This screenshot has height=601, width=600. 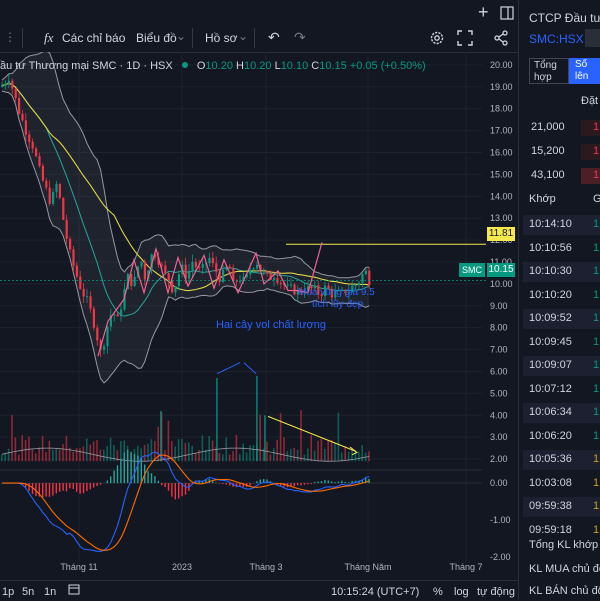 I want to click on symbol-title: ầu tư Thương mại SMC · 1D · HSX, so click(x=86, y=66).